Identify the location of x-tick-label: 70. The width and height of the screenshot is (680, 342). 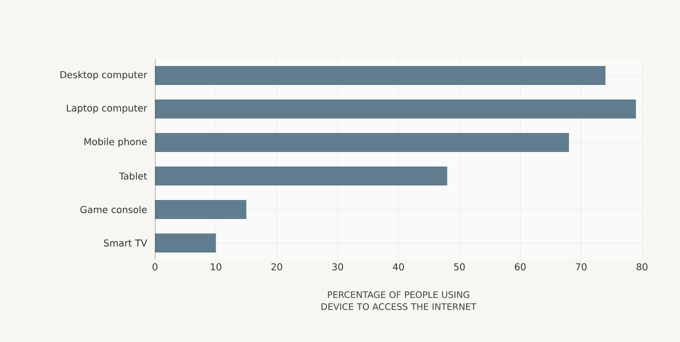
(581, 266).